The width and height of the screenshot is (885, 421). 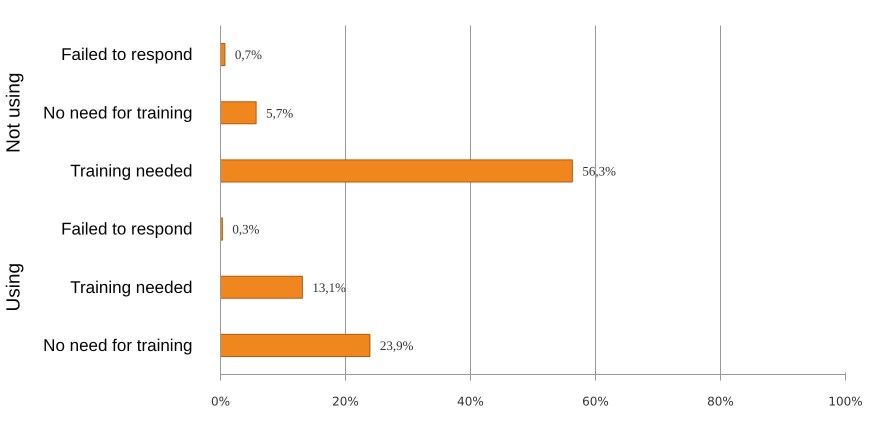 I want to click on data-label: 0,7%, so click(x=248, y=54).